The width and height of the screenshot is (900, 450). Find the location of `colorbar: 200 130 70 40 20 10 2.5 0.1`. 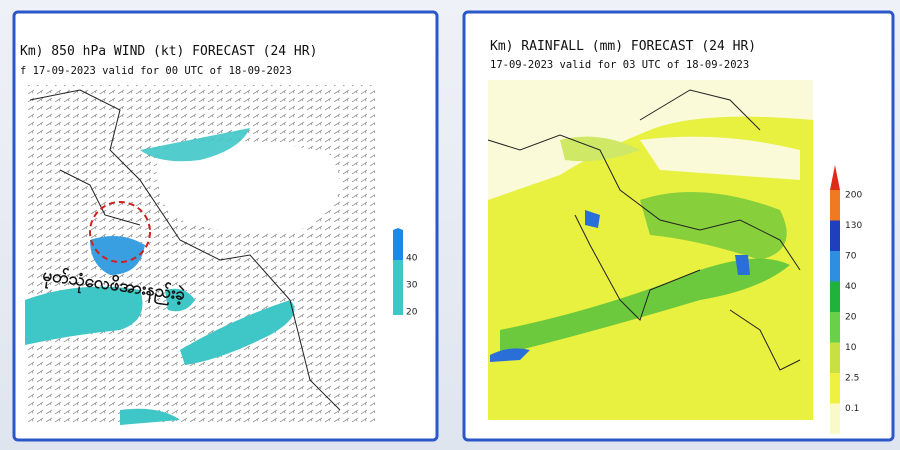

colorbar: 200 130 70 40 20 10 2.5 0.1 is located at coordinates (846, 299).